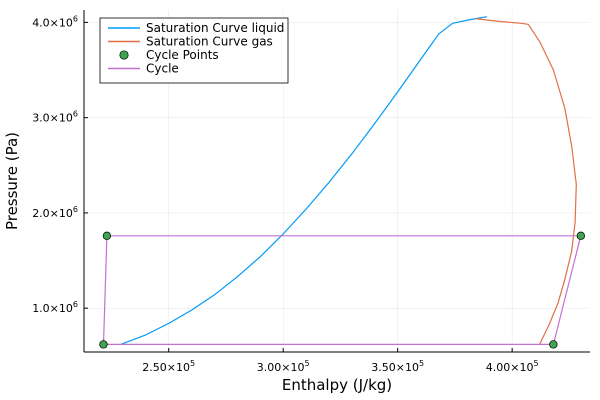 The width and height of the screenshot is (600, 400). Describe the element at coordinates (512, 366) in the screenshot. I see `x-tick-label: 4.00×105` at that location.